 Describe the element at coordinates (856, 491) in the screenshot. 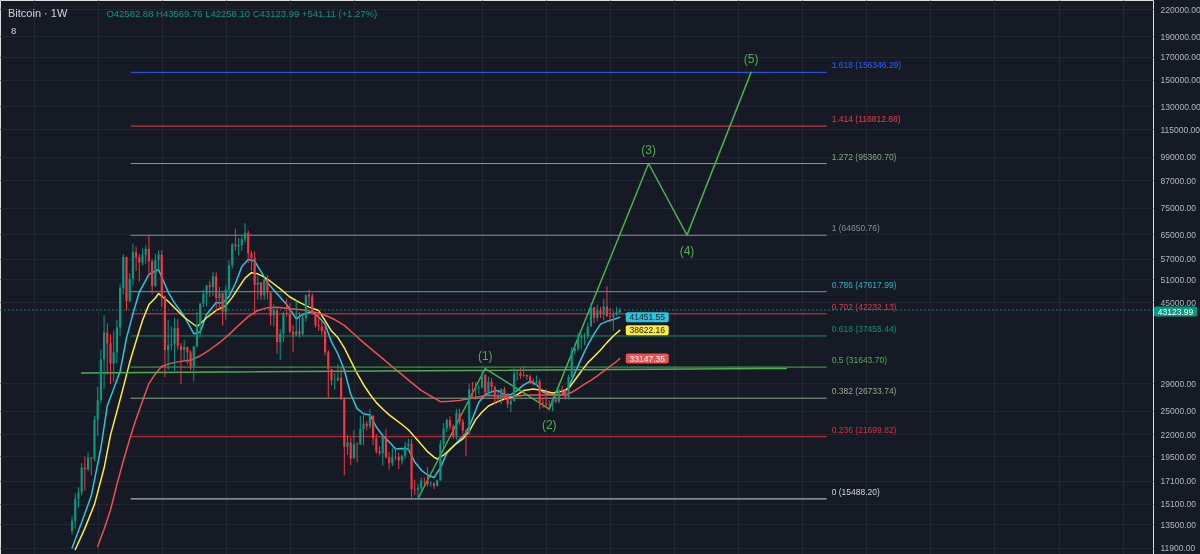

I see `ref-line-label: 0 (15488.20)` at that location.